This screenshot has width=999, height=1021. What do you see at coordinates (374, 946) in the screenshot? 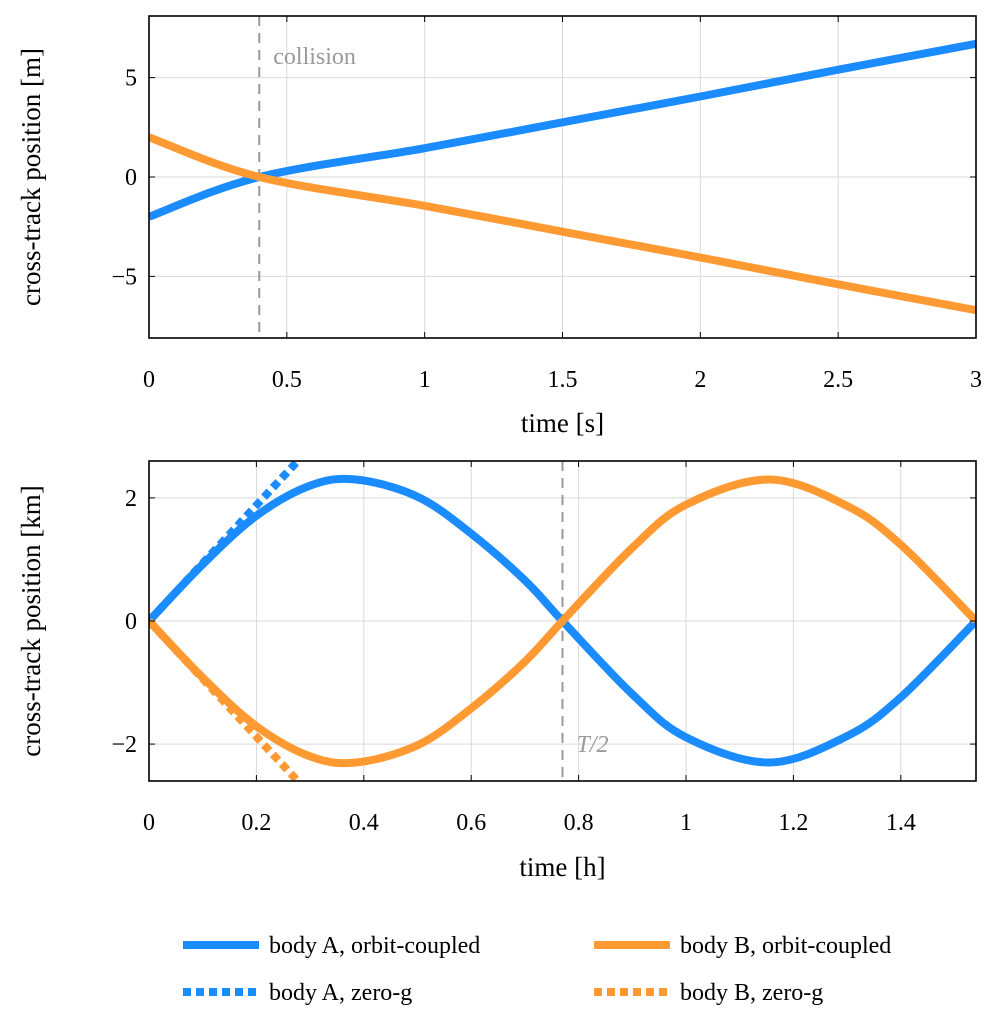
I see `legend-label: body A, orbit-coupled` at bounding box center [374, 946].